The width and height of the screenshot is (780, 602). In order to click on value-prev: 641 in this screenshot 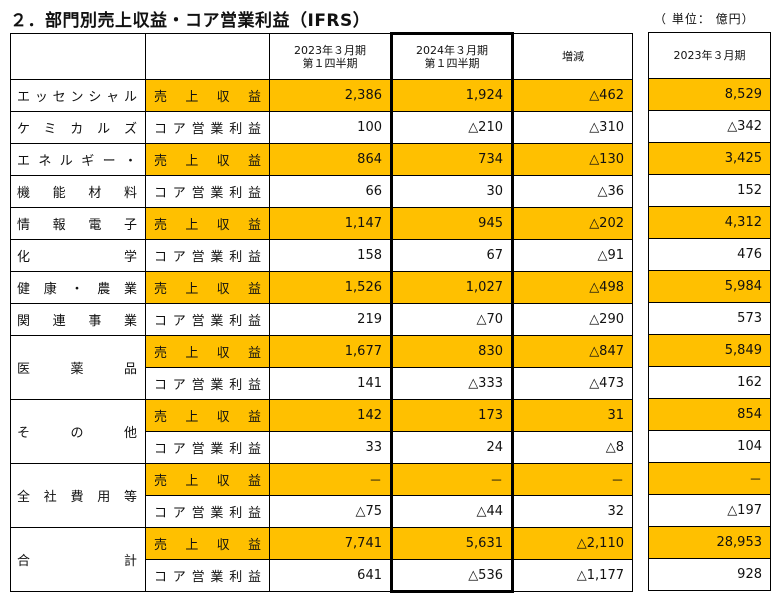, I will do `click(330, 575)`.